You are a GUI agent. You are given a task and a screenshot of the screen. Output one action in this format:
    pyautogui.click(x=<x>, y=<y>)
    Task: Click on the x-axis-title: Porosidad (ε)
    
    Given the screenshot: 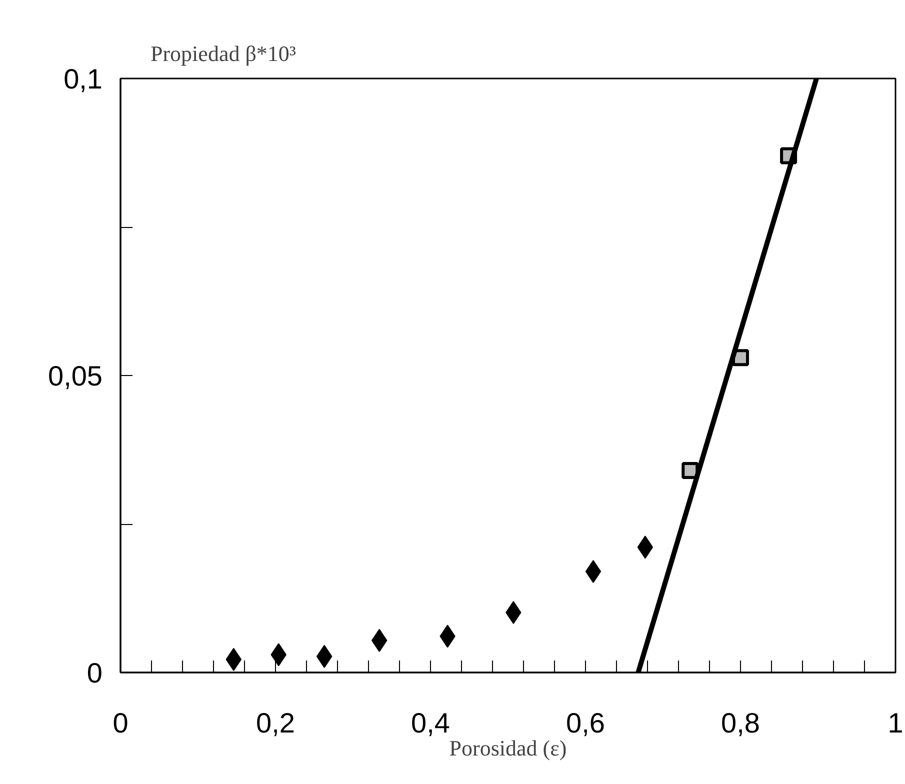 What is the action you would take?
    pyautogui.click(x=508, y=748)
    